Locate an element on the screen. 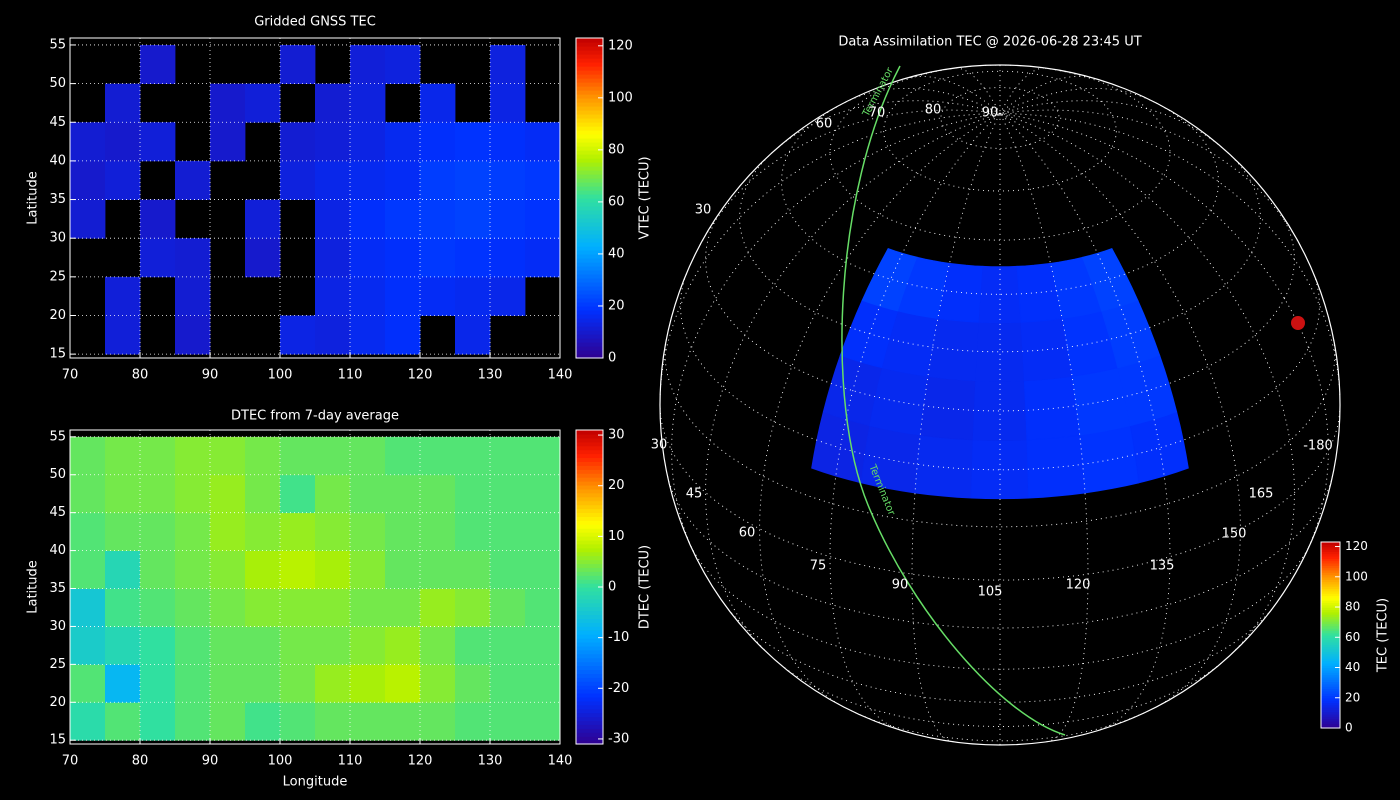 Image resolution: width=1400 pixels, height=800 pixels. x-tick-label: 70 is located at coordinates (70, 375).